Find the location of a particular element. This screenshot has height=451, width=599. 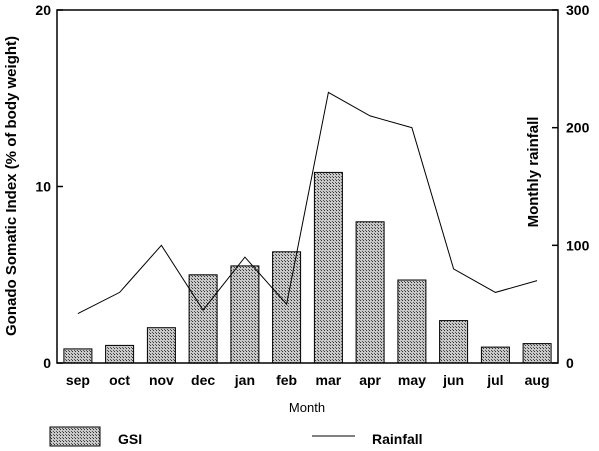

x-tick-label-mar: mar is located at coordinates (329, 380).